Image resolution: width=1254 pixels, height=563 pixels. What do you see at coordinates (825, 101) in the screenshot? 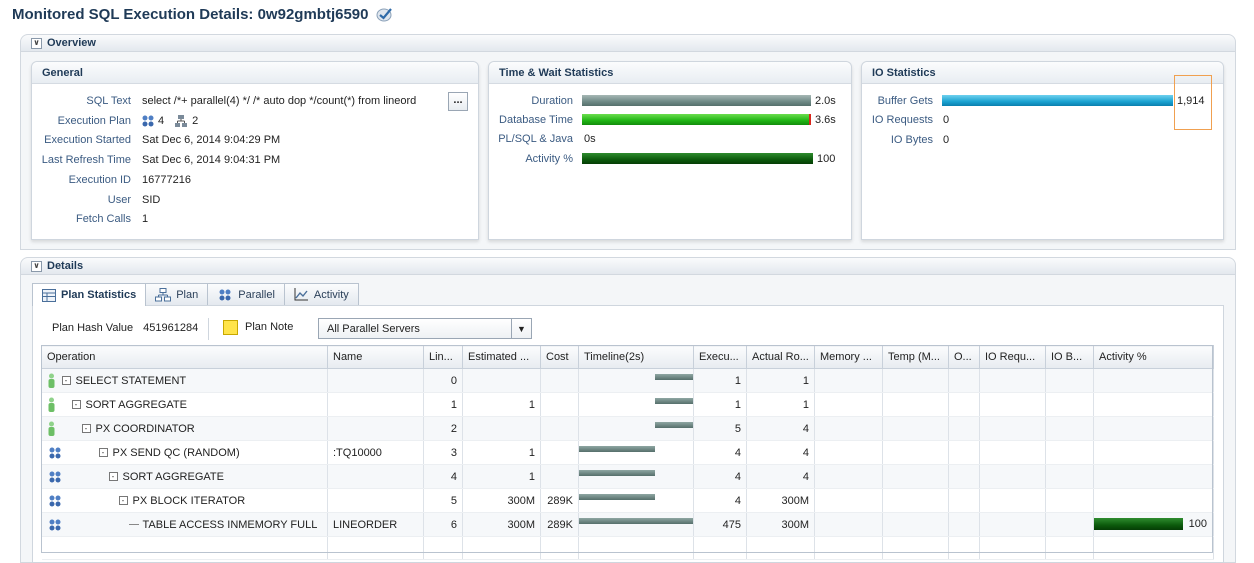
I see `duration-value: 2.0s` at bounding box center [825, 101].